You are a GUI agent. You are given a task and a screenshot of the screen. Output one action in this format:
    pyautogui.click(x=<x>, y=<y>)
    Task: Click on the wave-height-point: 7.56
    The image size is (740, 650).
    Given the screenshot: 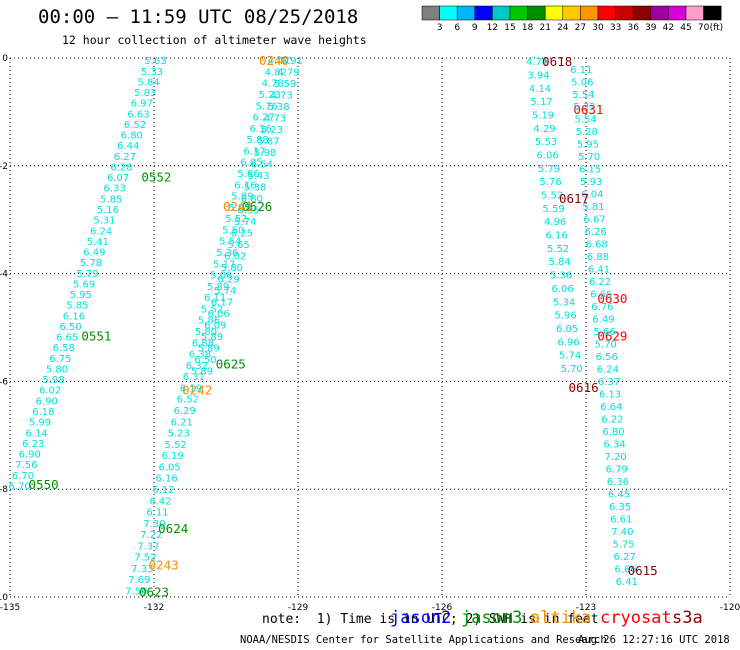 What is the action you would take?
    pyautogui.click(x=26, y=465)
    